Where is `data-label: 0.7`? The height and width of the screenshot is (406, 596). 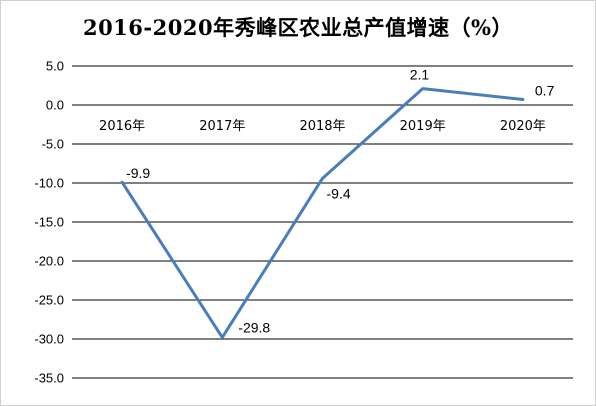
data-label: 0.7 is located at coordinates (545, 91).